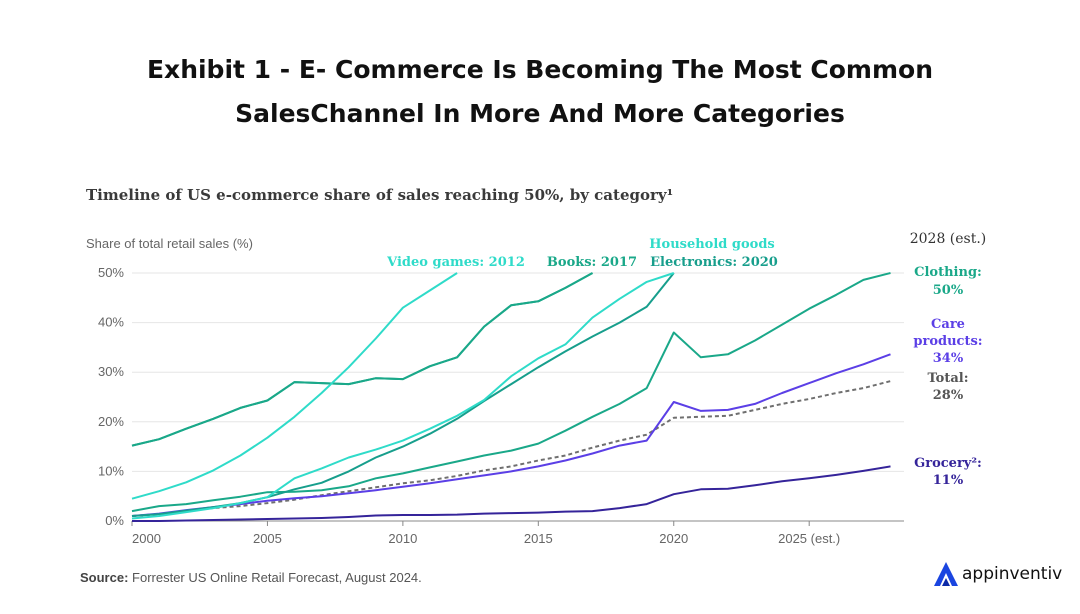 The height and width of the screenshot is (614, 1080). I want to click on brand-logo: appinventiv, so click(997, 574).